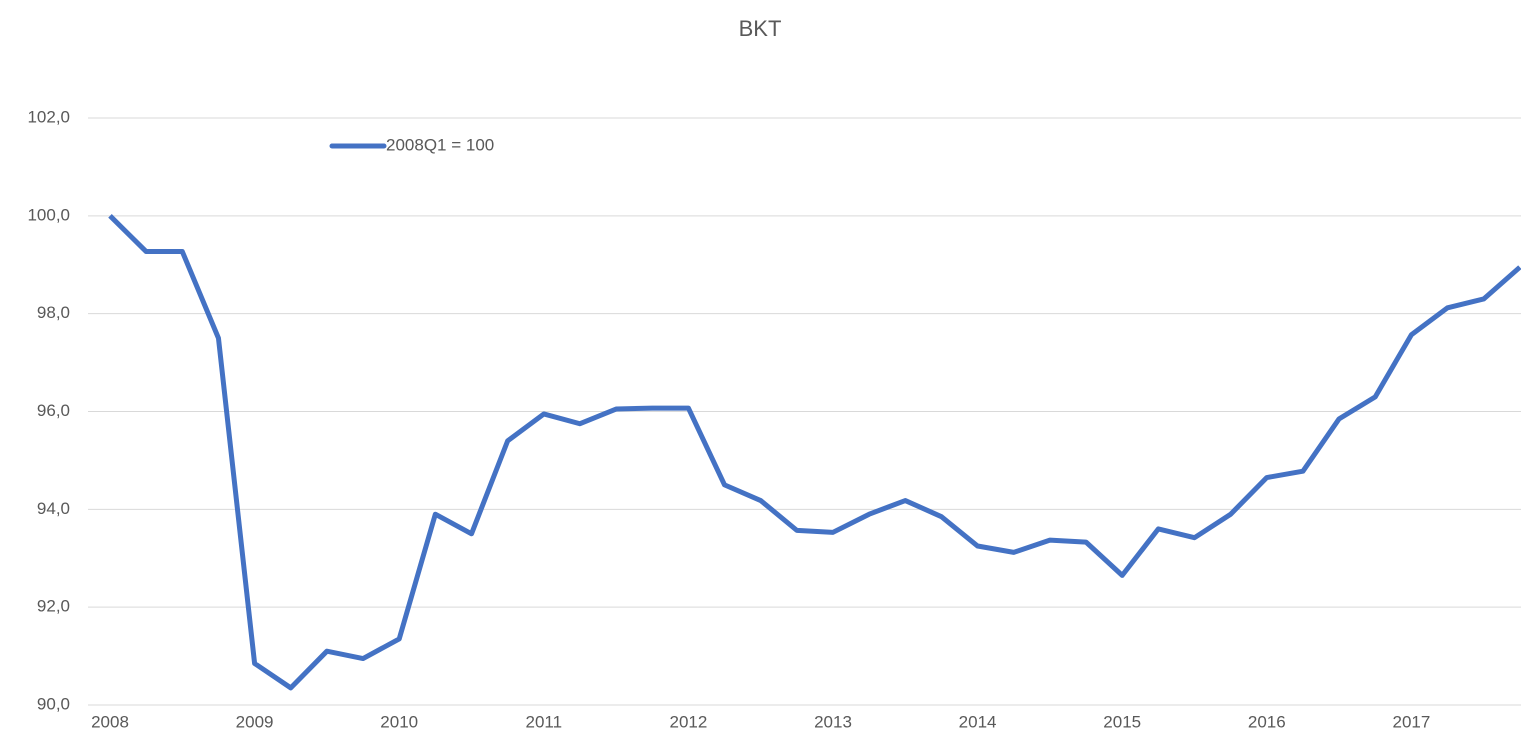  What do you see at coordinates (53, 703) in the screenshot?
I see `y-tick-label: 90,0` at bounding box center [53, 703].